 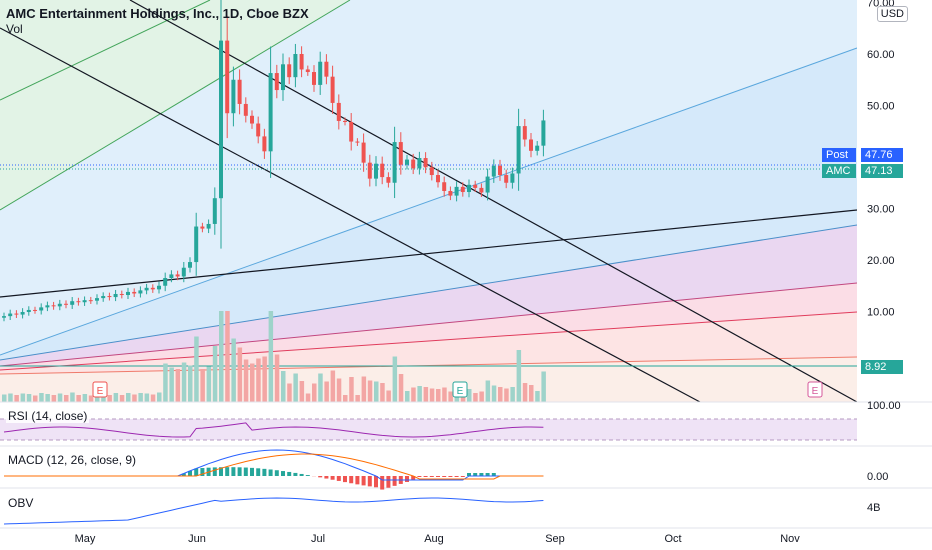 I want to click on currency-button: USD, so click(x=892, y=14).